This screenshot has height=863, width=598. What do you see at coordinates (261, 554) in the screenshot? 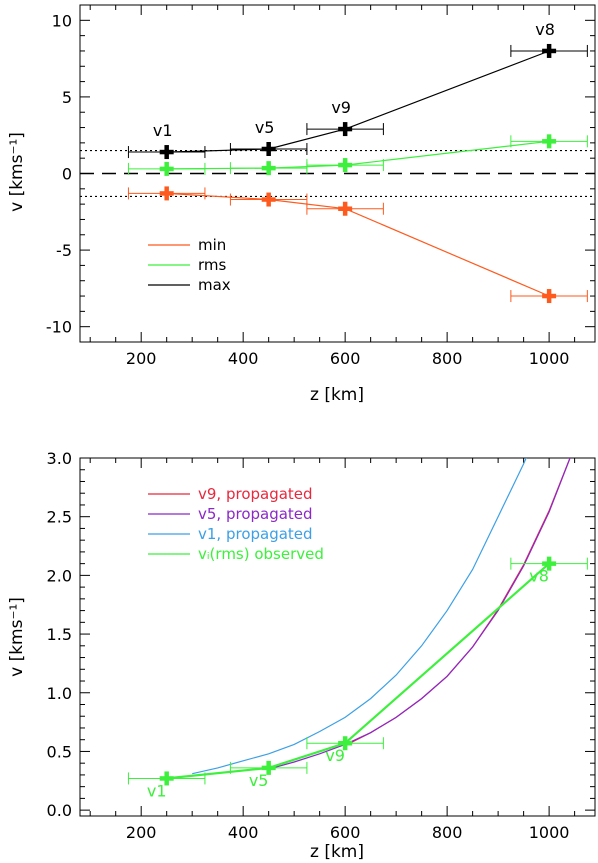
I see `legend-label: vᵢ(rms) observed` at bounding box center [261, 554].